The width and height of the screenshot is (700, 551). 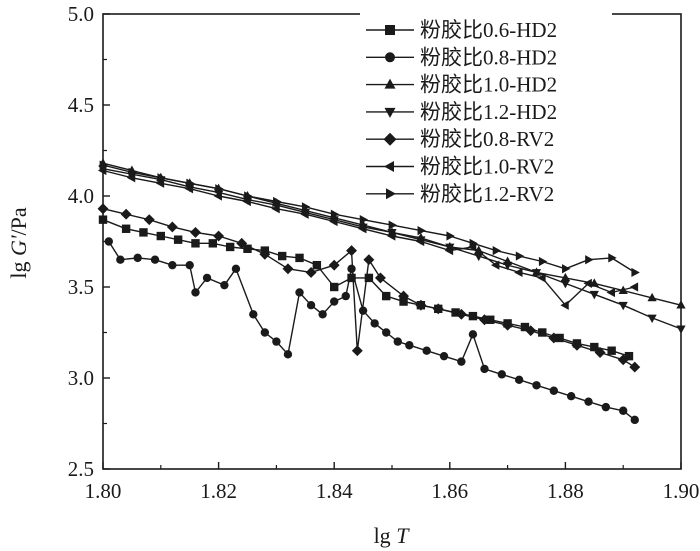 What do you see at coordinates (18, 243) in the screenshot?
I see `y-axis-label: lg G'/Pa` at bounding box center [18, 243].